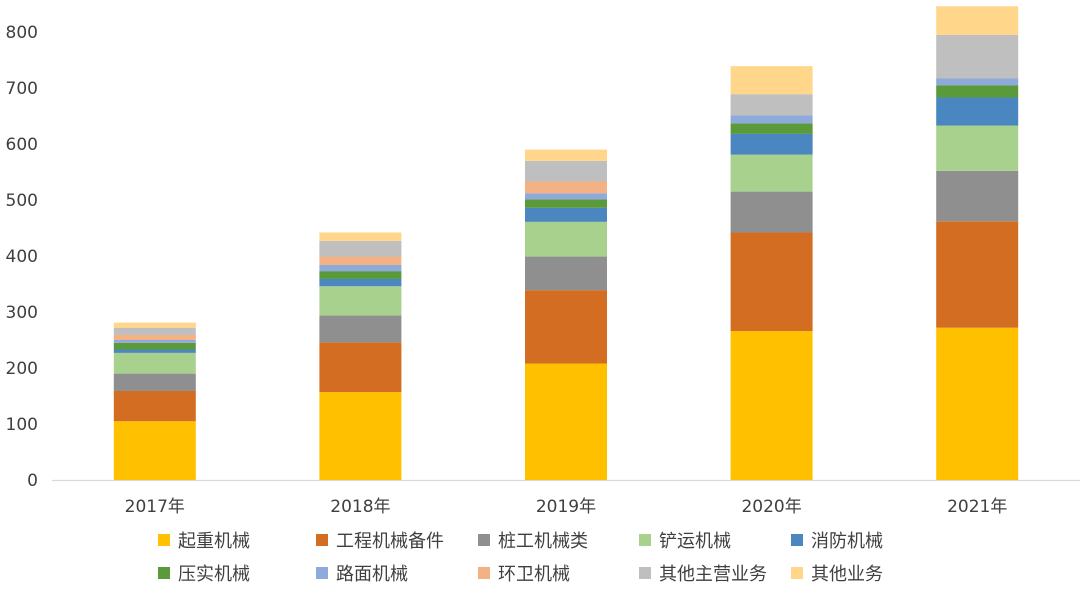 The image size is (1080, 606). I want to click on legend-label: 环卫机械, so click(534, 574).